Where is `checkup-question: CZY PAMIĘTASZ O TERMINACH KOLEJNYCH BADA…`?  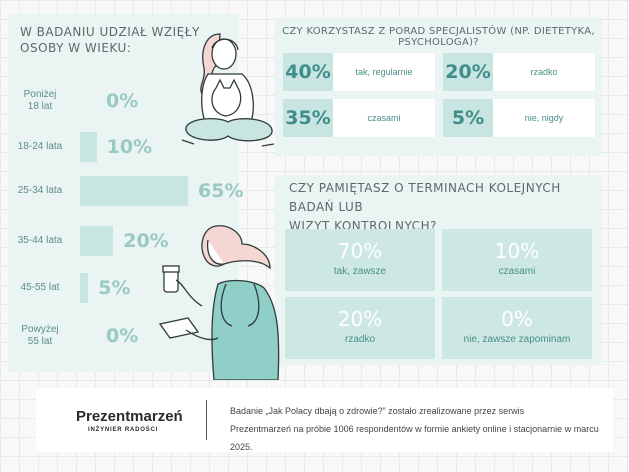 checkup-question: CZY PAMIĘTASZ O TERMINACH KOLEJNYCH BADA… is located at coordinates (439, 207).